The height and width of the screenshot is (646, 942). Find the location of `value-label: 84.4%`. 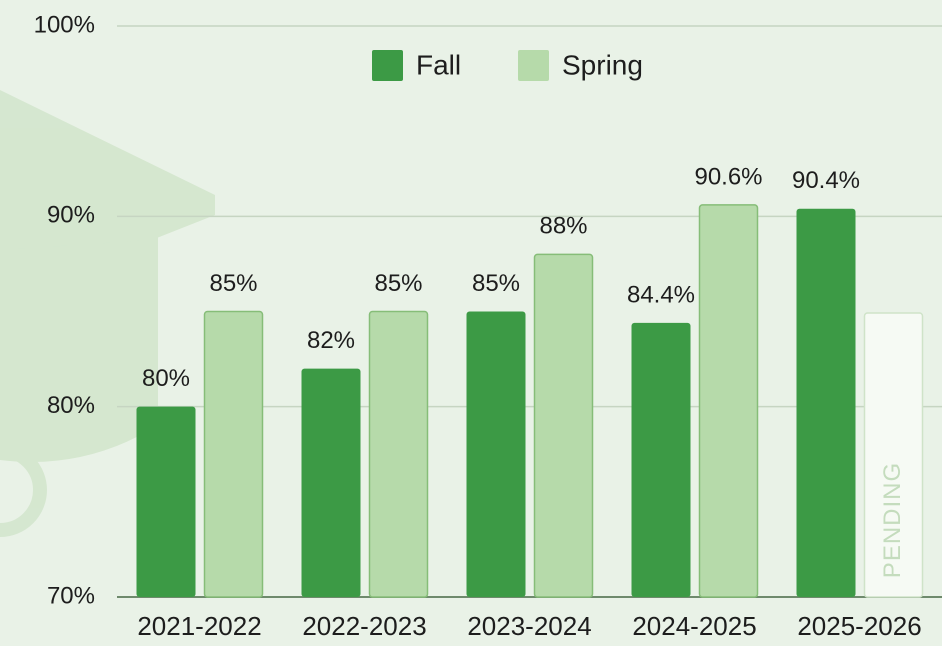

value-label: 84.4% is located at coordinates (661, 294).